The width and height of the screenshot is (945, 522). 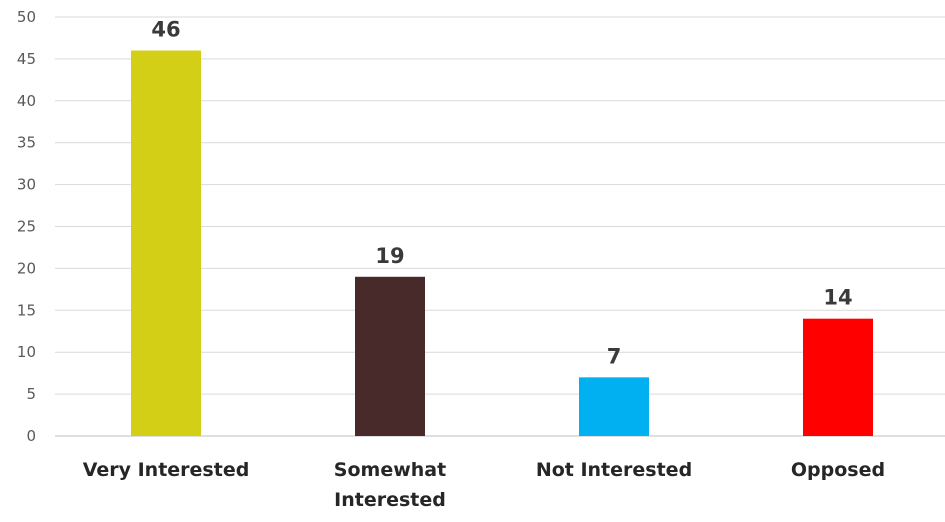 I want to click on y-tick-label: 25, so click(x=26, y=227).